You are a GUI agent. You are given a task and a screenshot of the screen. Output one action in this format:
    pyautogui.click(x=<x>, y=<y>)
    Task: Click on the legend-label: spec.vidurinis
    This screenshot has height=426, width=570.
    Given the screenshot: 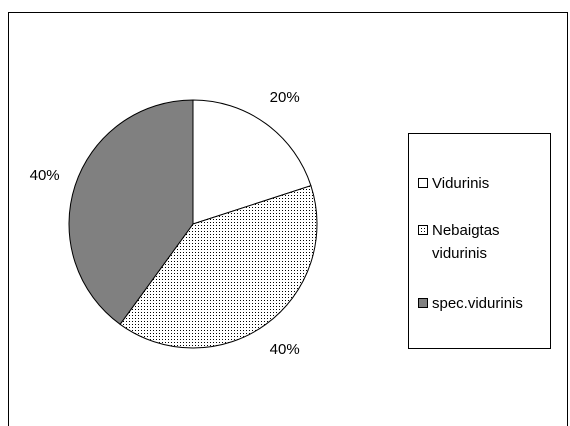 What is the action you would take?
    pyautogui.click(x=477, y=303)
    